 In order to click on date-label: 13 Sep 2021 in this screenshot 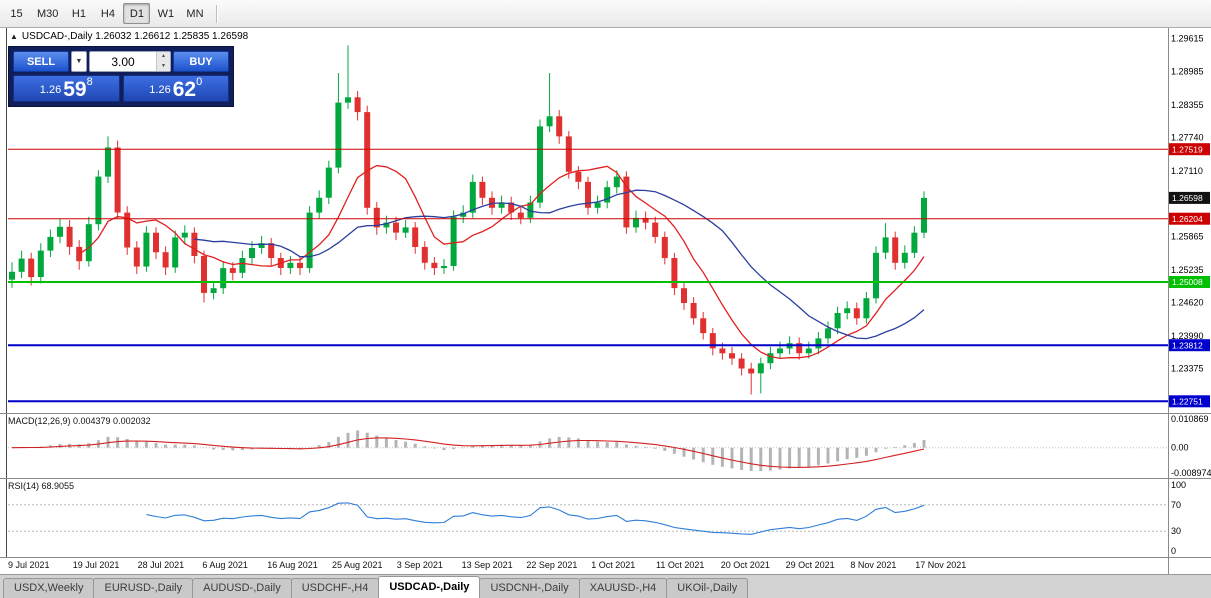, I will do `click(487, 565)`.